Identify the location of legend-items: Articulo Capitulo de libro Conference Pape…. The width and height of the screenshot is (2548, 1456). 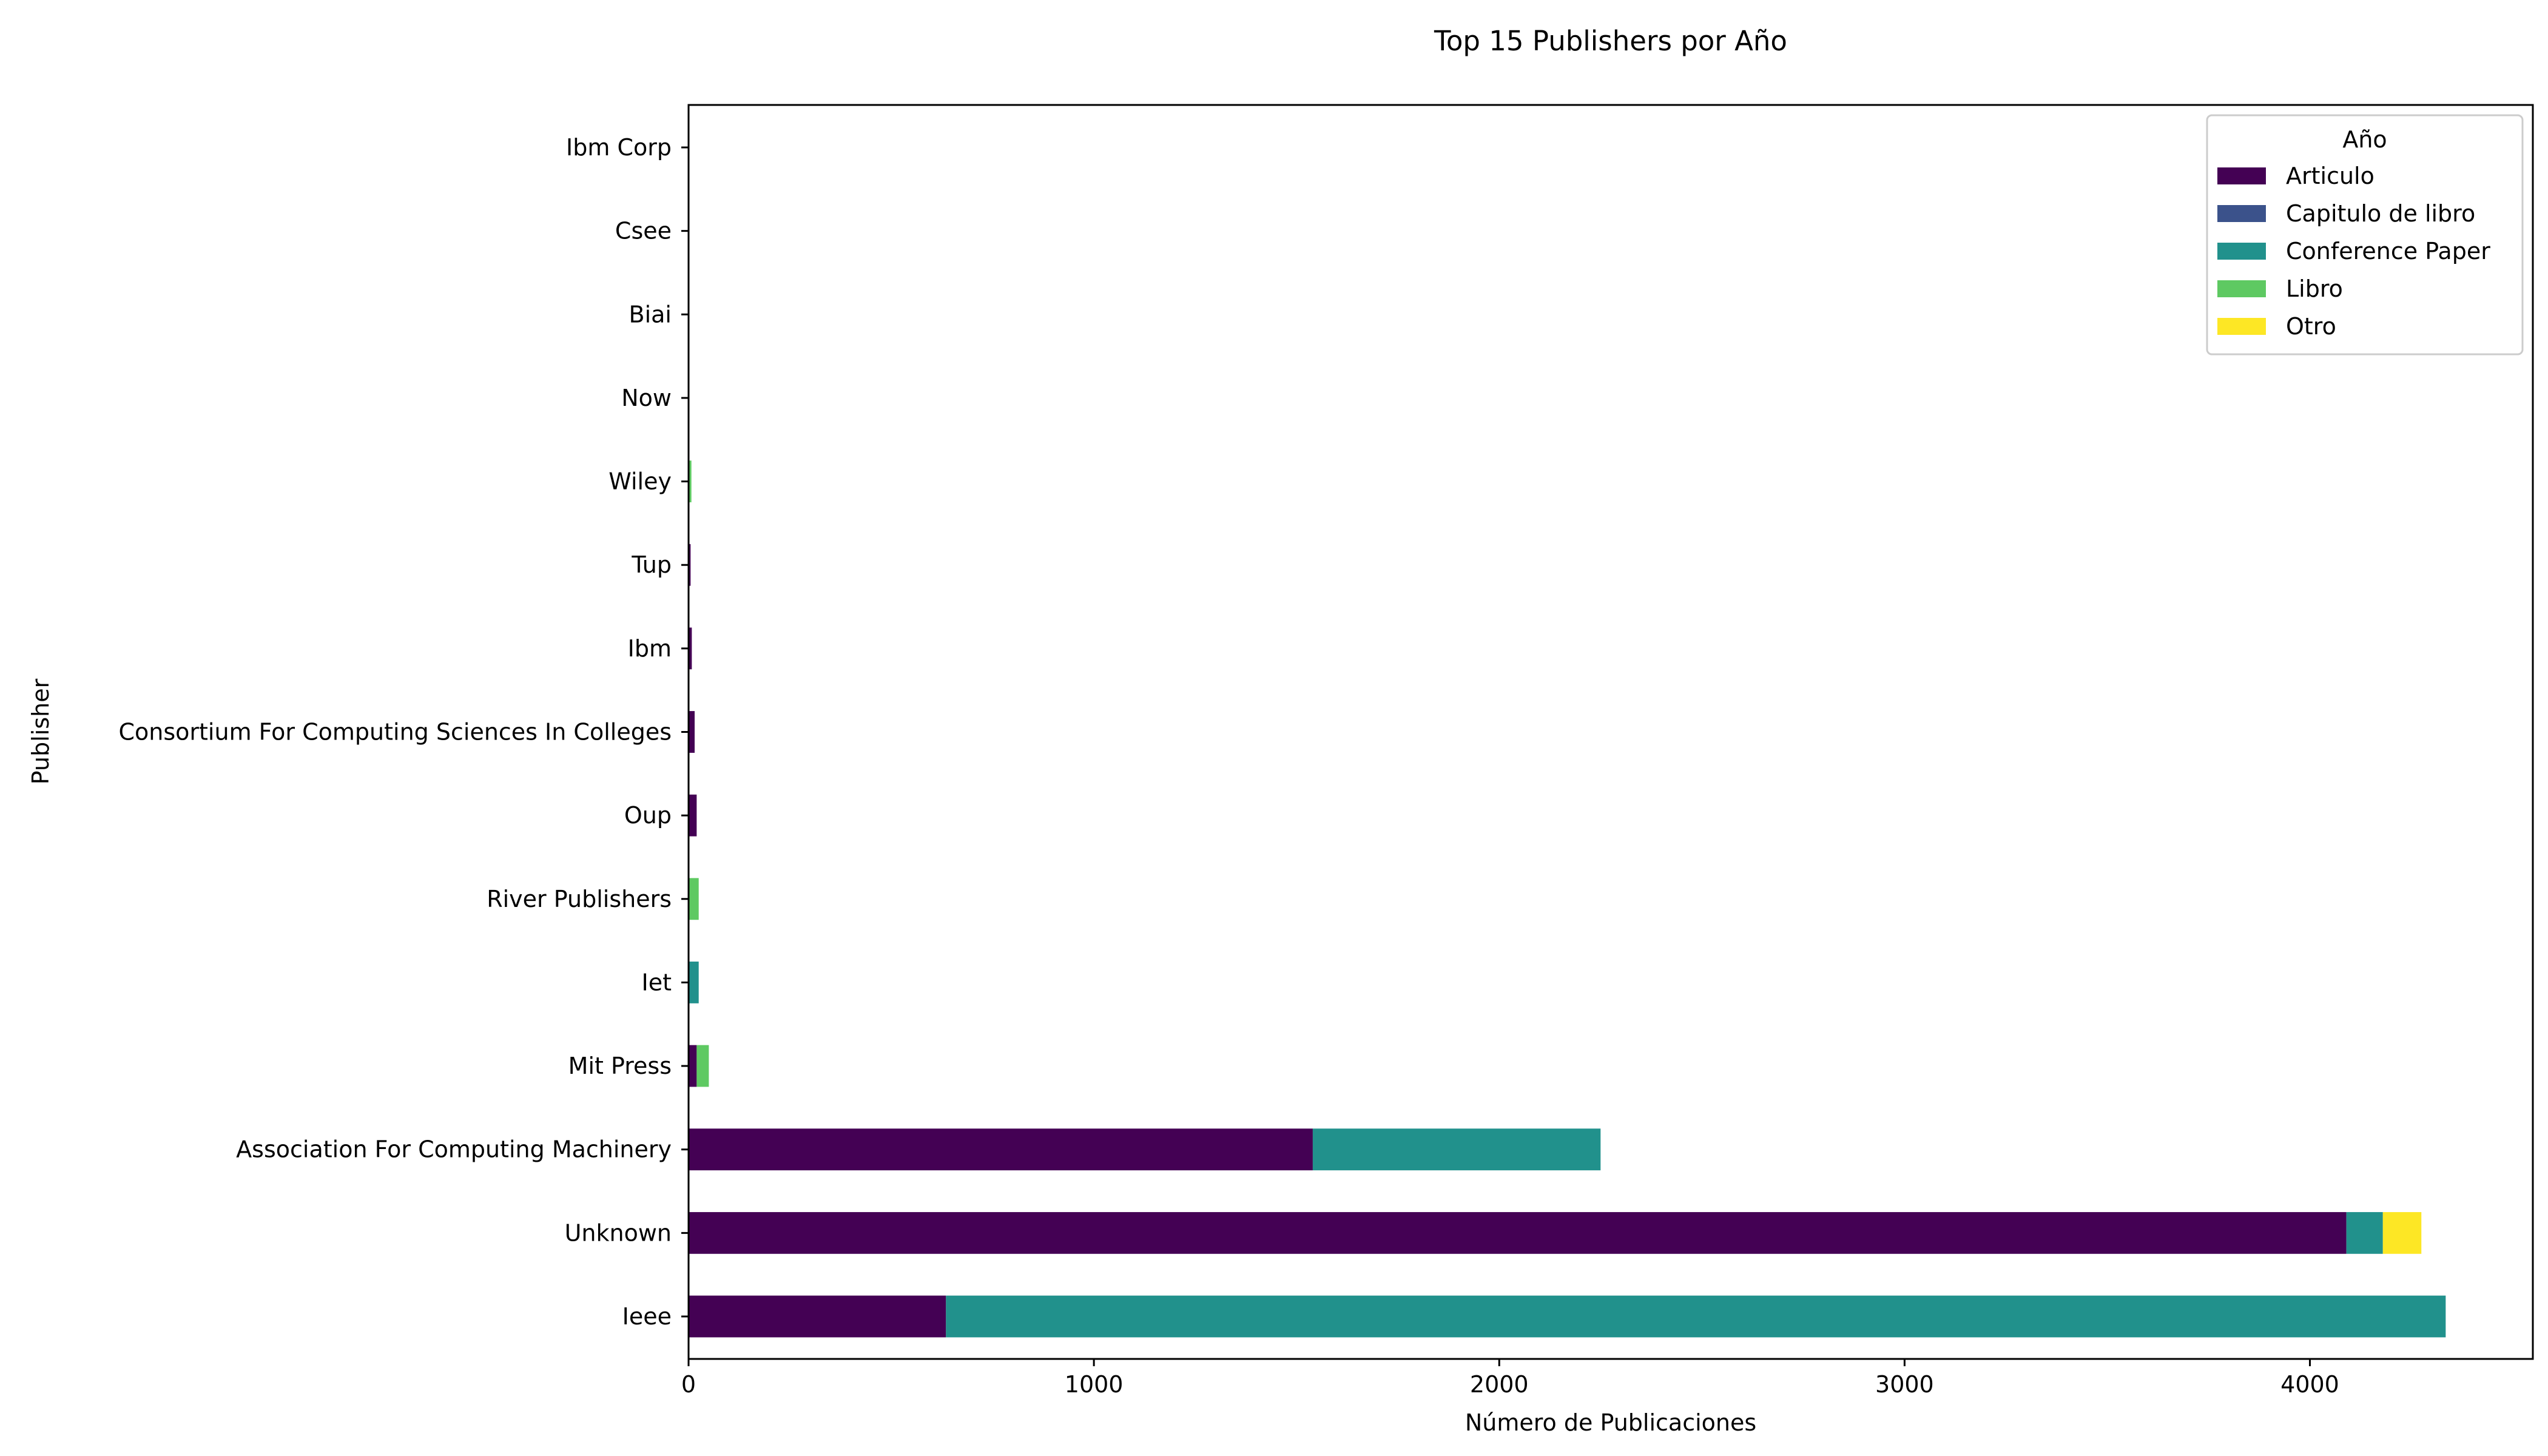
(2353, 251).